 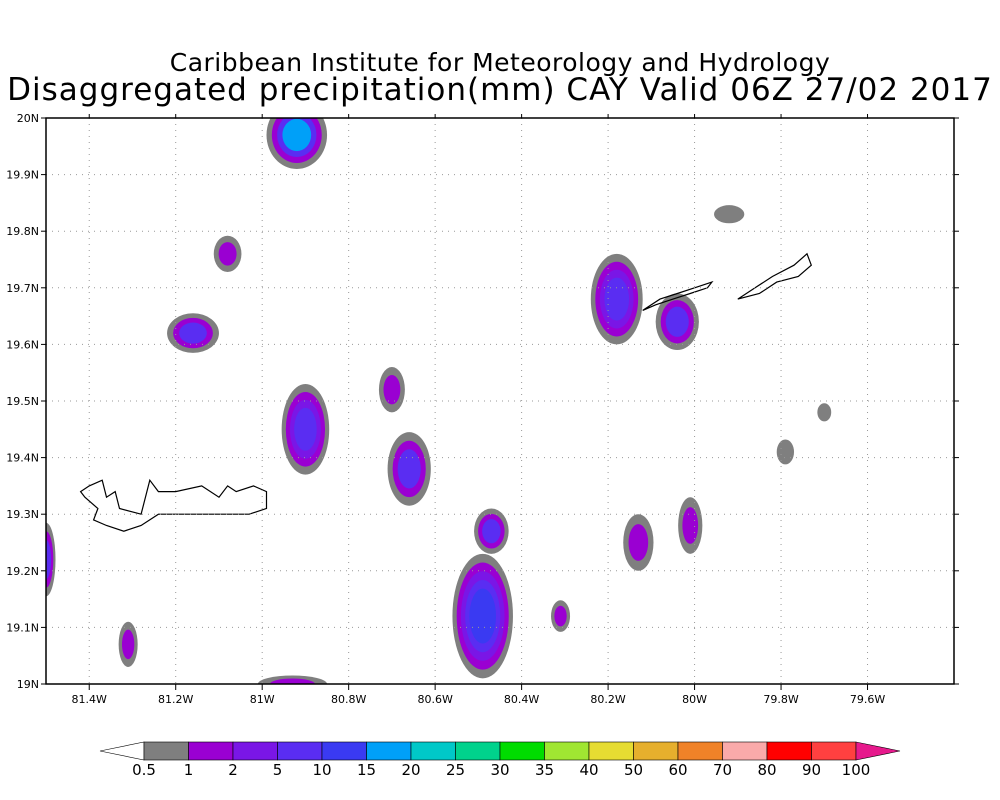 I want to click on y-tick-label: 19.6N, so click(x=22, y=344).